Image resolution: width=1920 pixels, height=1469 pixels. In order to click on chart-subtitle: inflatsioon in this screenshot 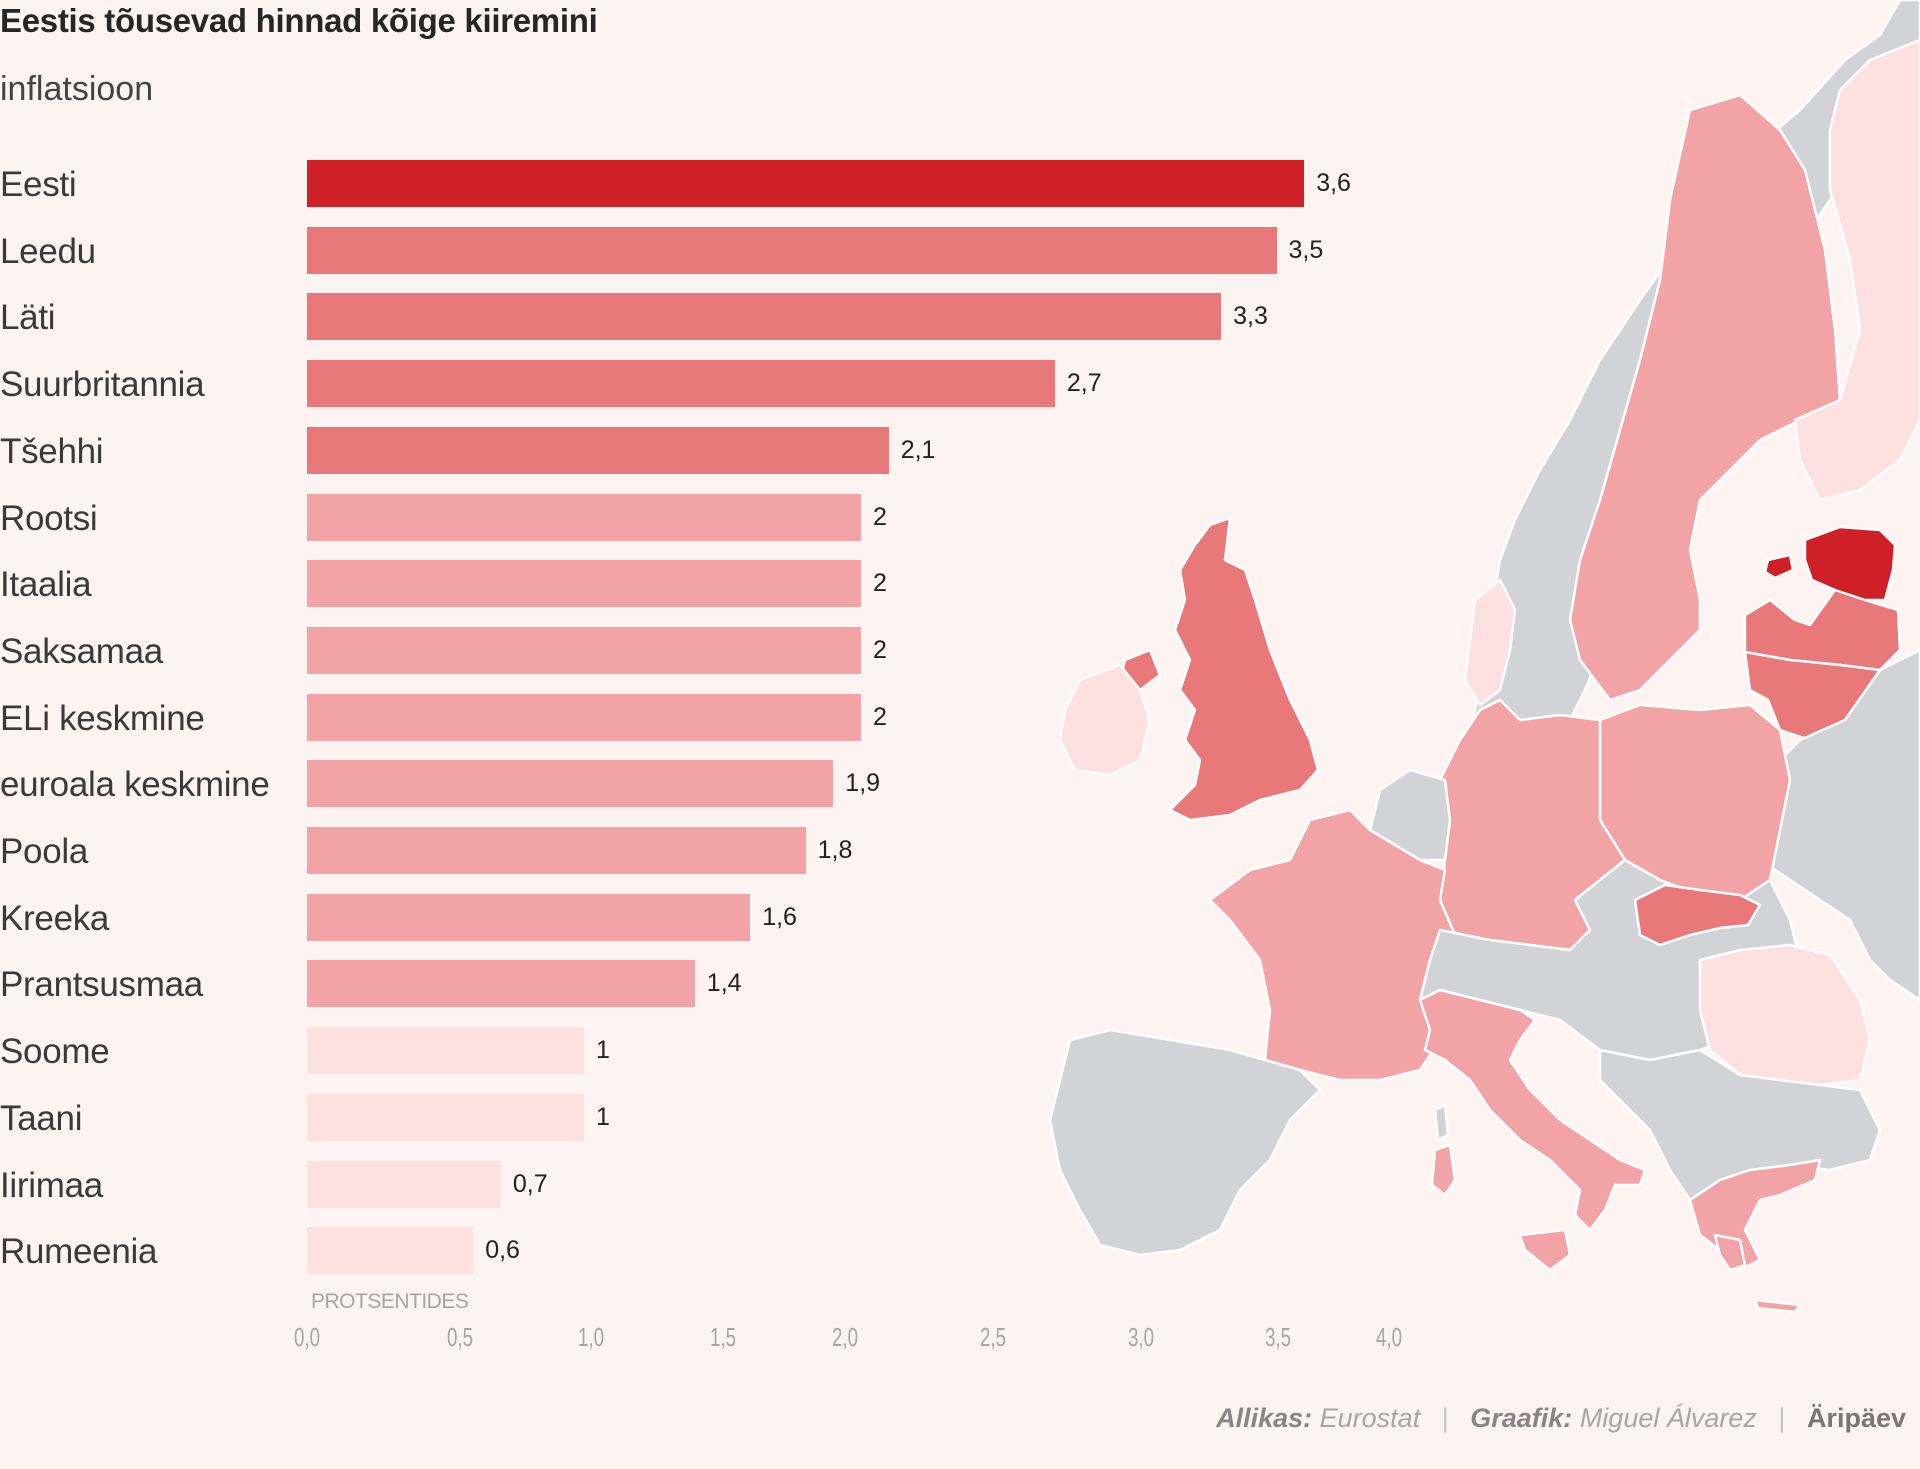, I will do `click(77, 89)`.